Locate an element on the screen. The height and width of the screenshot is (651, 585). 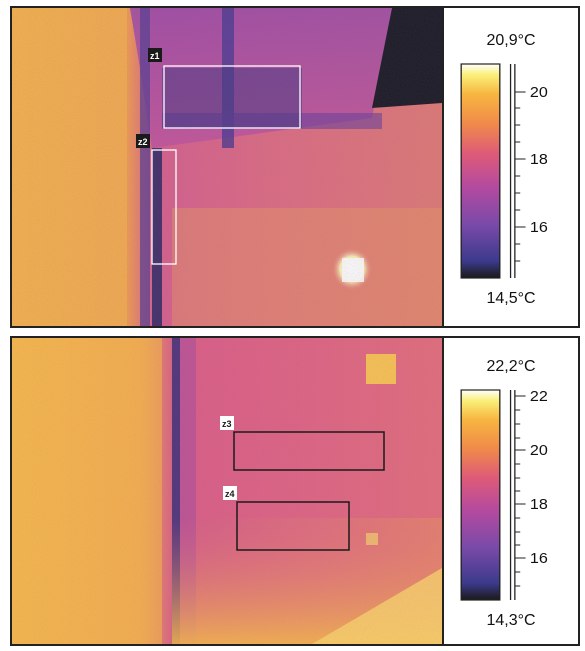
zone-z2-tag: z2 is located at coordinates (143, 142).